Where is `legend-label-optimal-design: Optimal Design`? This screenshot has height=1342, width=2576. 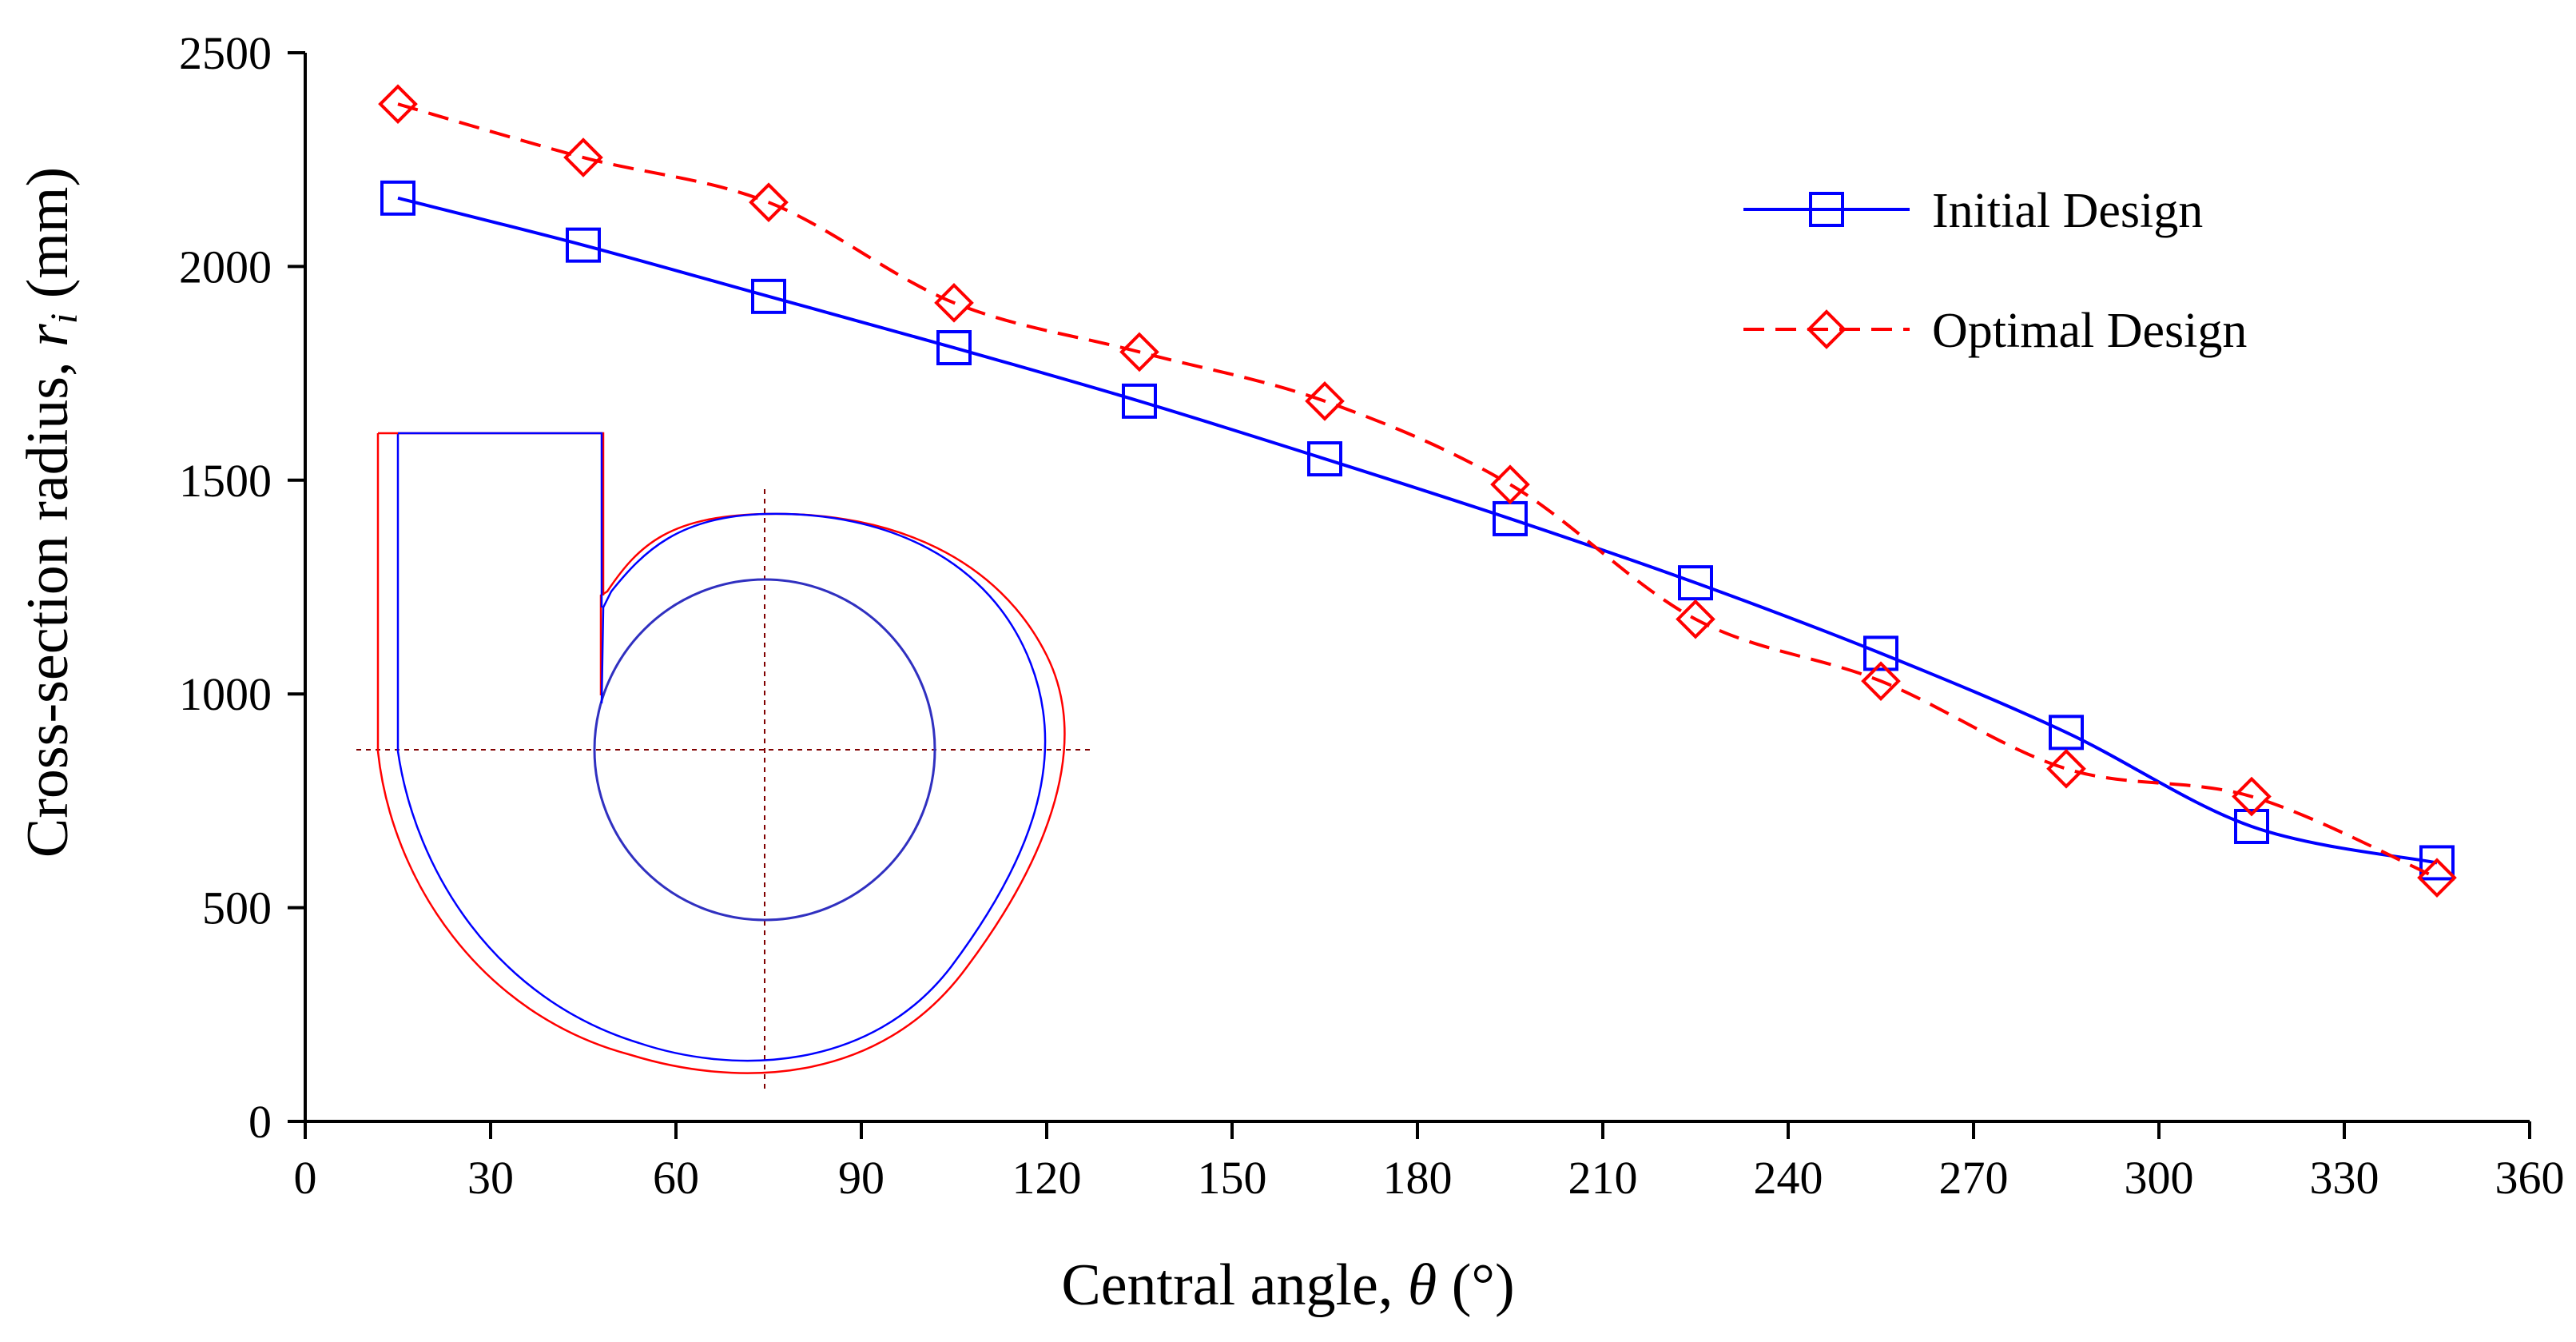 legend-label-optimal-design: Optimal Design is located at coordinates (2089, 331).